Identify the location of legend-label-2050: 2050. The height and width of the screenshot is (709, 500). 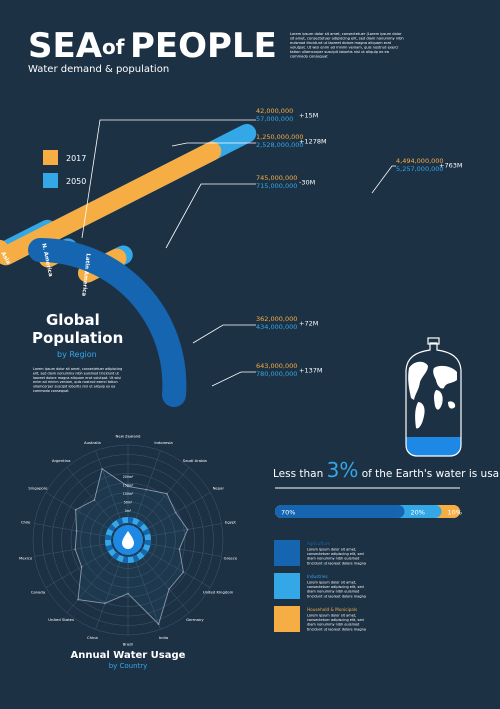
(76, 181).